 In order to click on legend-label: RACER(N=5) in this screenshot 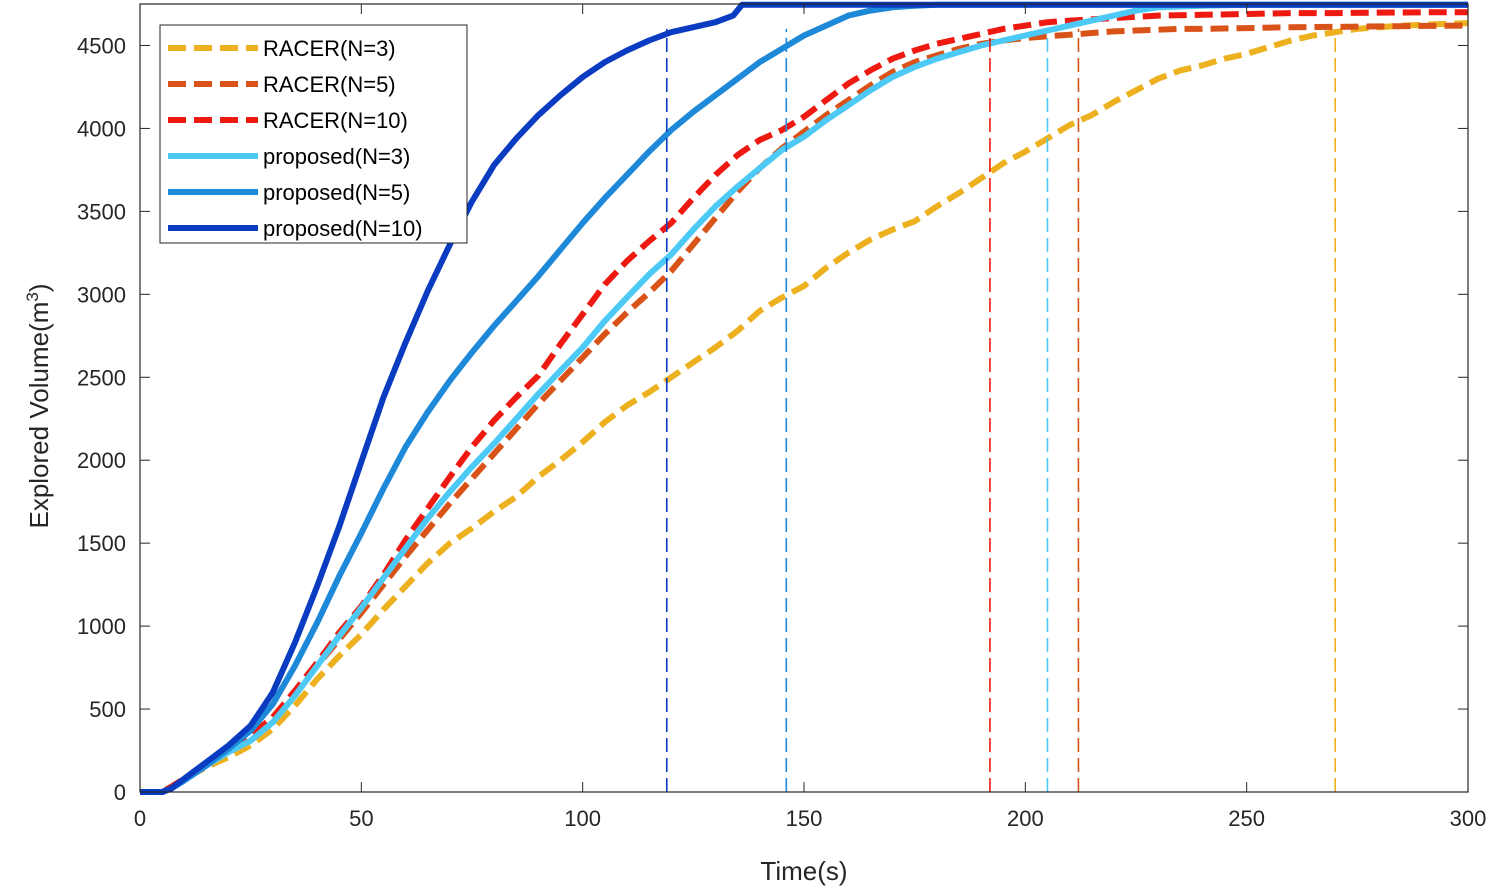, I will do `click(329, 84)`.